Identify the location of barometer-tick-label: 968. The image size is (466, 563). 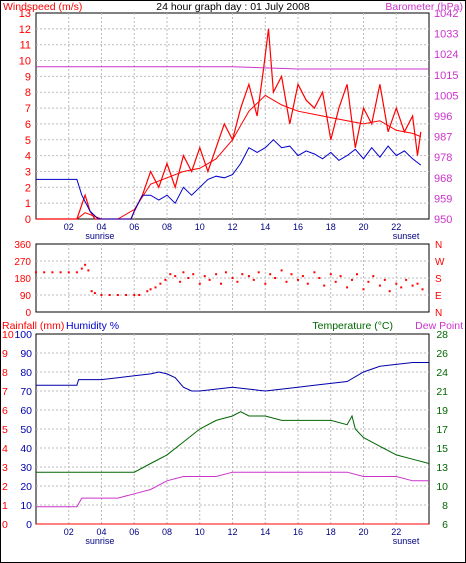
(443, 179).